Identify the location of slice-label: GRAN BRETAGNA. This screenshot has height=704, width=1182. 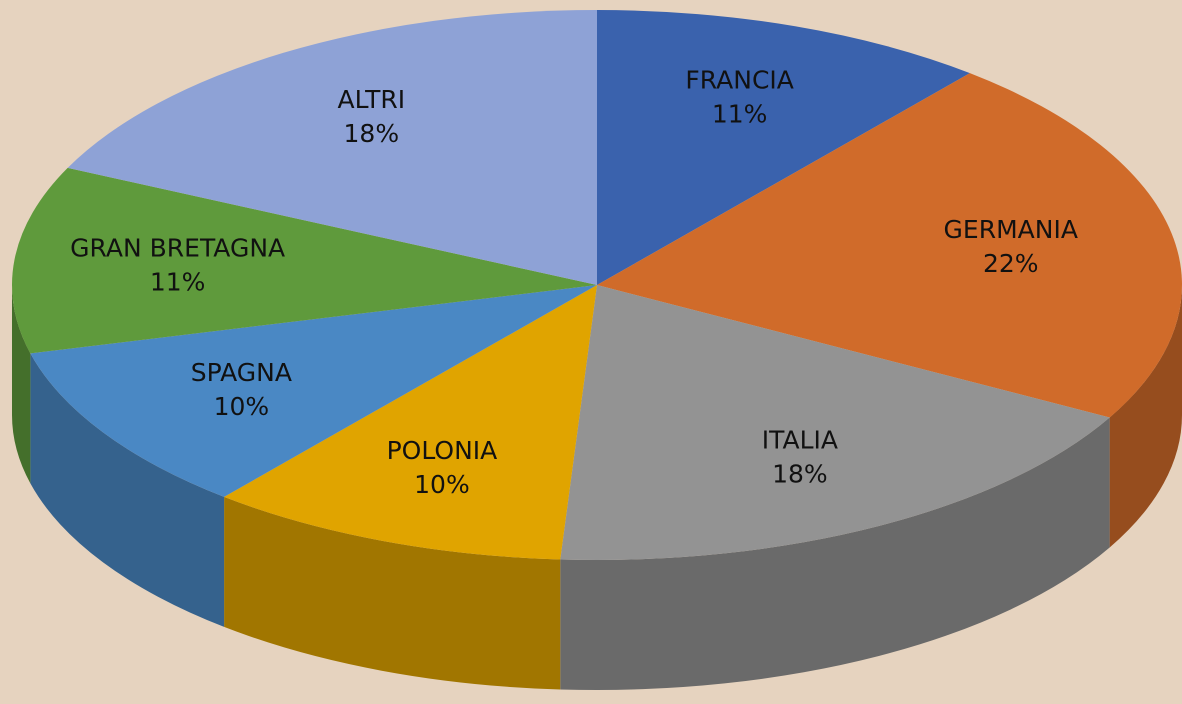
(177, 247).